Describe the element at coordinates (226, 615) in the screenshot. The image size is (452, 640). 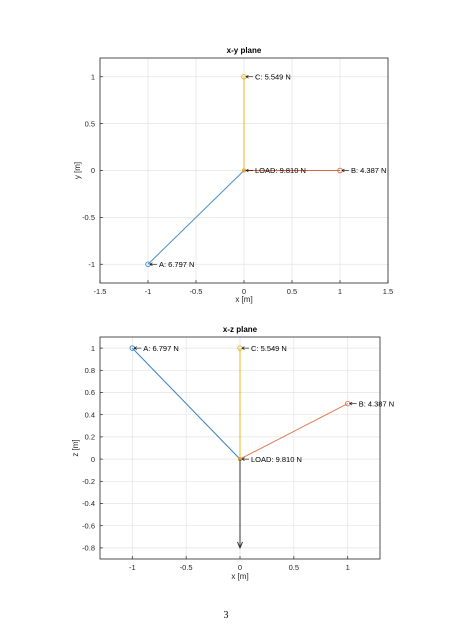
I see `page-number: 3` at that location.